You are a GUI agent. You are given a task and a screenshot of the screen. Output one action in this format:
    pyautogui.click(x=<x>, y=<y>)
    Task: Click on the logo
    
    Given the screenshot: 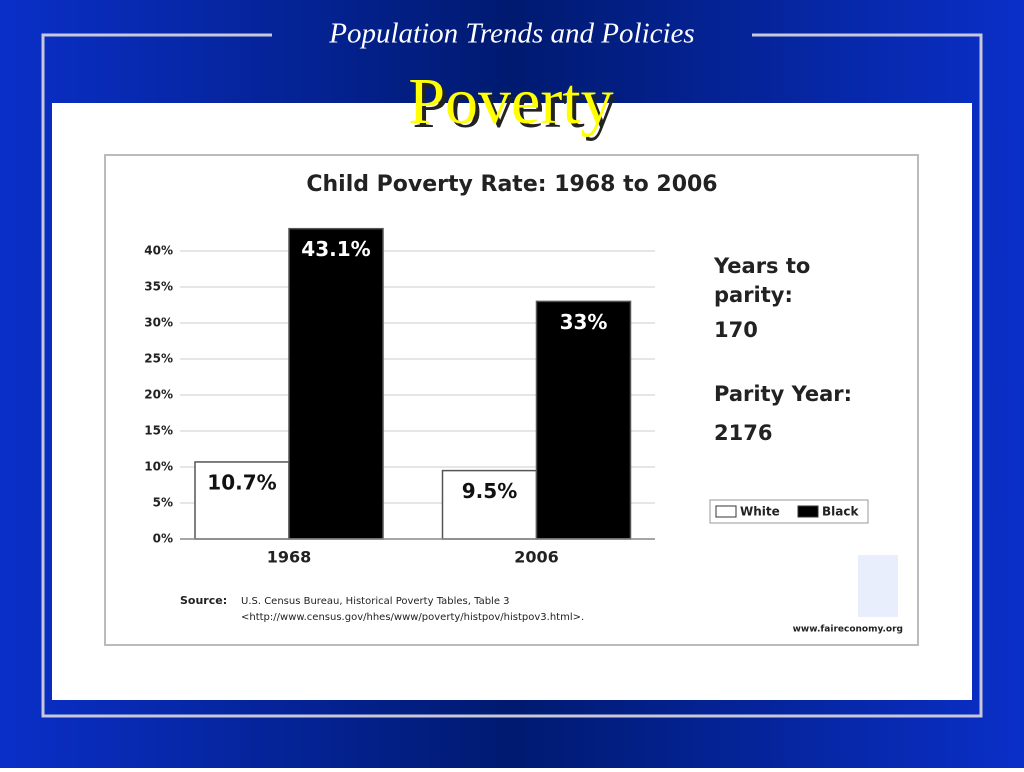 What is the action you would take?
    pyautogui.click(x=878, y=586)
    